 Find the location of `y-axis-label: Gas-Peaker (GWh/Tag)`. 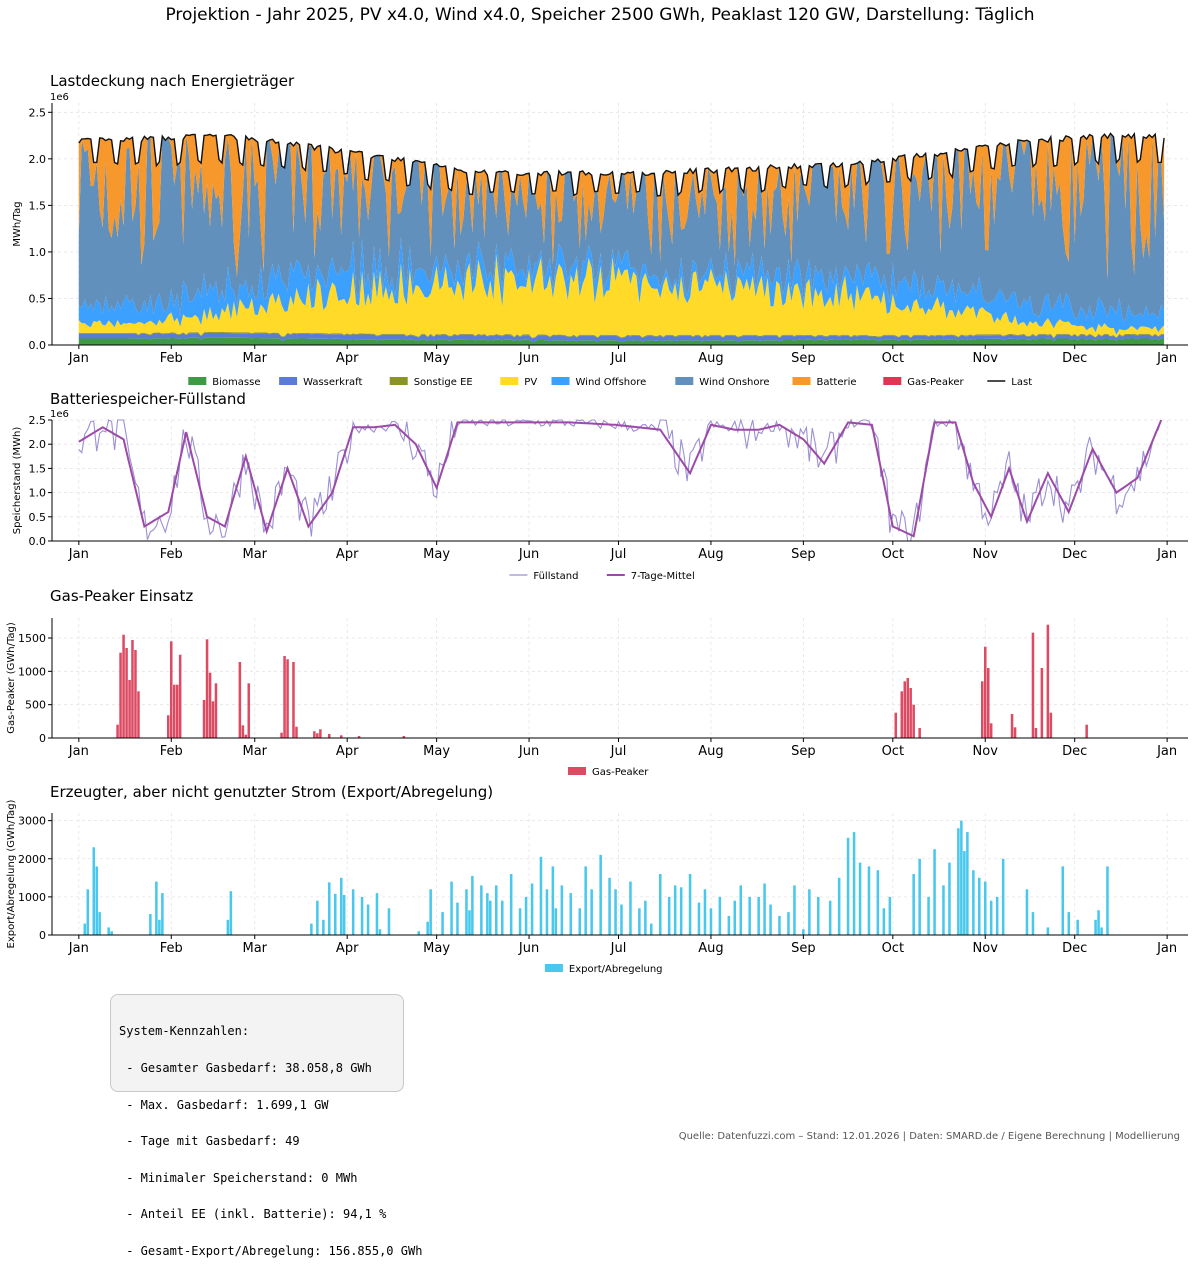

y-axis-label: Gas-Peaker (GWh/Tag) is located at coordinates (11, 678).